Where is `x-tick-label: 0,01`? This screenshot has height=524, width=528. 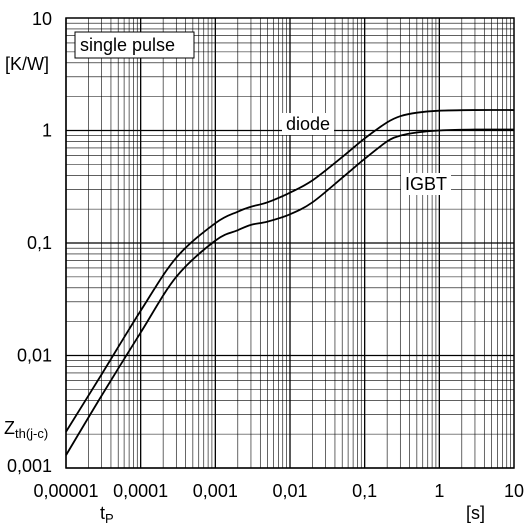
x-tick-label: 0,01 is located at coordinates (289, 491).